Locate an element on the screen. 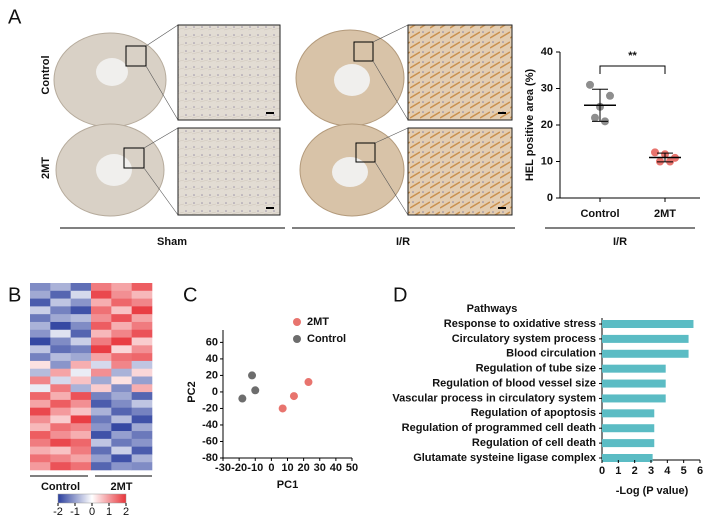 The height and width of the screenshot is (518, 709). x-tick-label: -20 is located at coordinates (239, 468).